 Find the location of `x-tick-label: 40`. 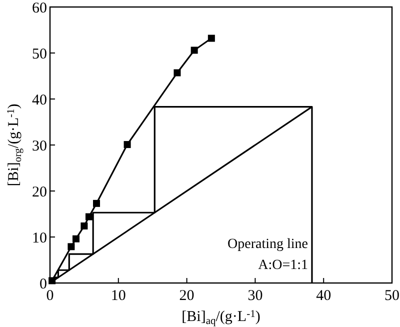

x-tick-label: 40 is located at coordinates (324, 296).